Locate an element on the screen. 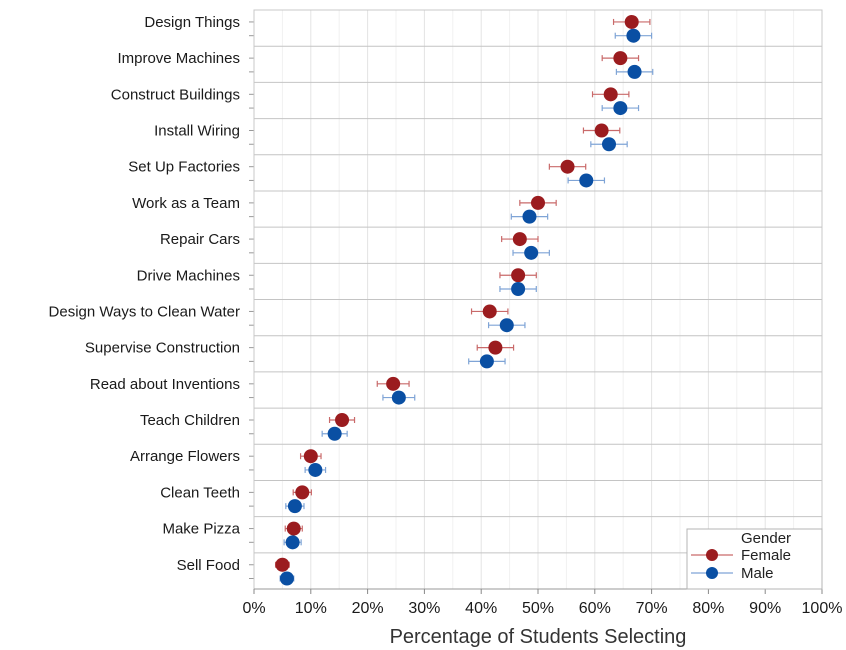 Image resolution: width=846 pixels, height=650 pixels. x-tick-label: 90% is located at coordinates (765, 608).